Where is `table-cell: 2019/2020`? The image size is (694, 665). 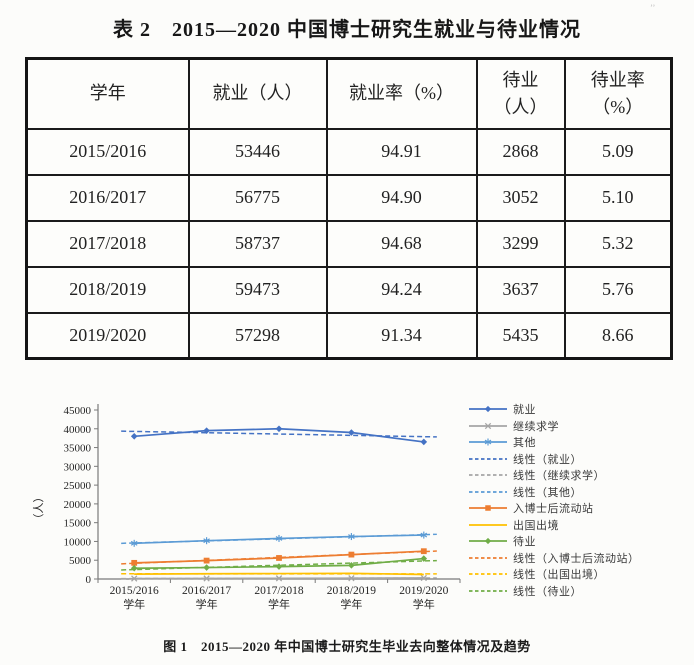
table-cell: 2019/2020 is located at coordinates (107, 335).